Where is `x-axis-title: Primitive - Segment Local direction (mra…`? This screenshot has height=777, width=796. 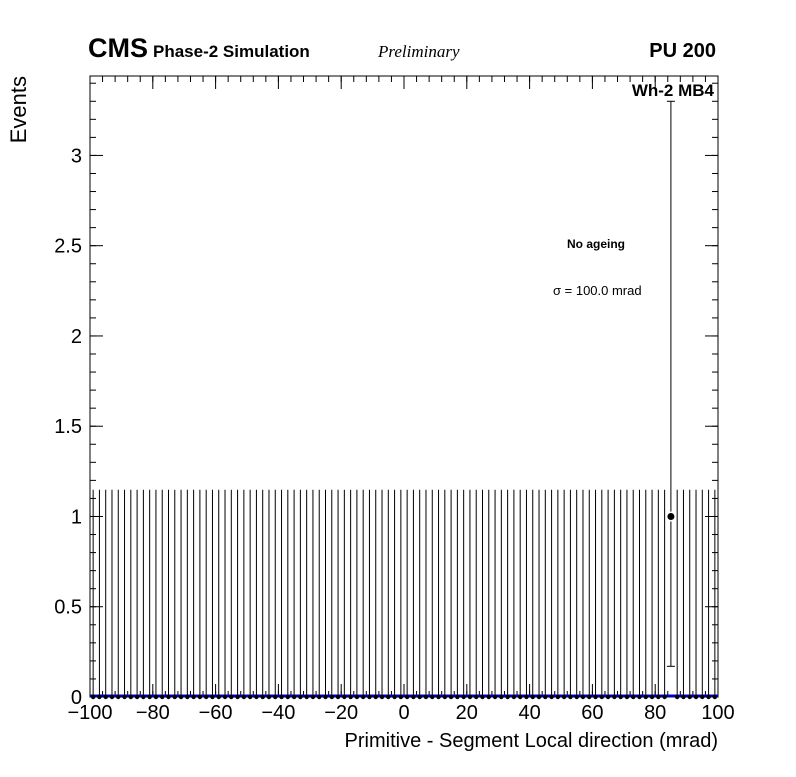 x-axis-title: Primitive - Segment Local direction (mra… is located at coordinates (531, 741).